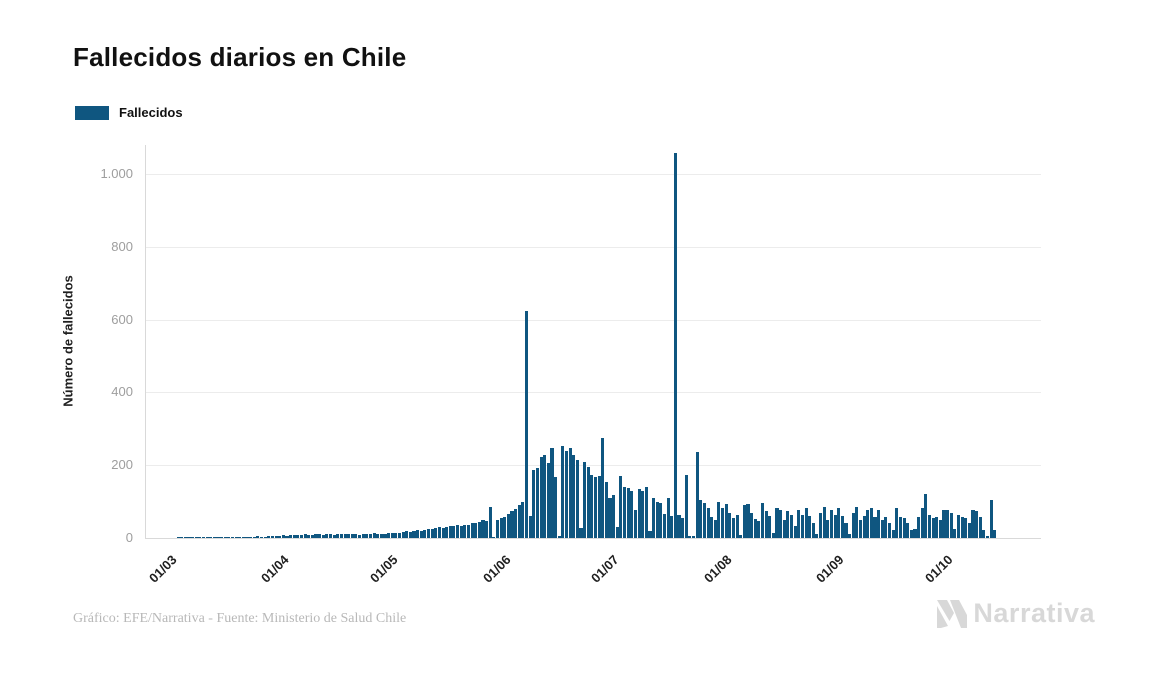 The image size is (1157, 674). Describe the element at coordinates (129, 537) in the screenshot. I see `y-tick-label: 0` at that location.